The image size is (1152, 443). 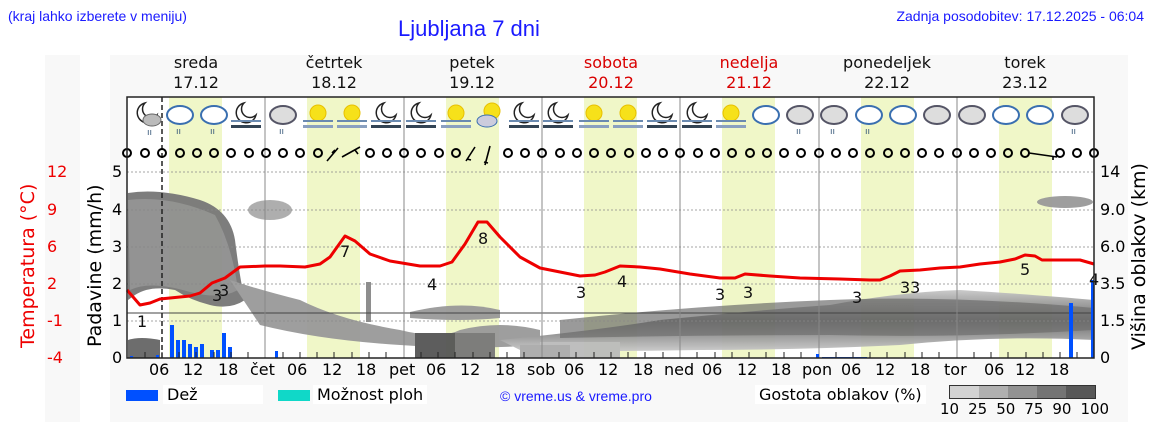 What do you see at coordinates (97, 16) in the screenshot?
I see `region-hint: (kraj lahko izberete v meniju)` at bounding box center [97, 16].